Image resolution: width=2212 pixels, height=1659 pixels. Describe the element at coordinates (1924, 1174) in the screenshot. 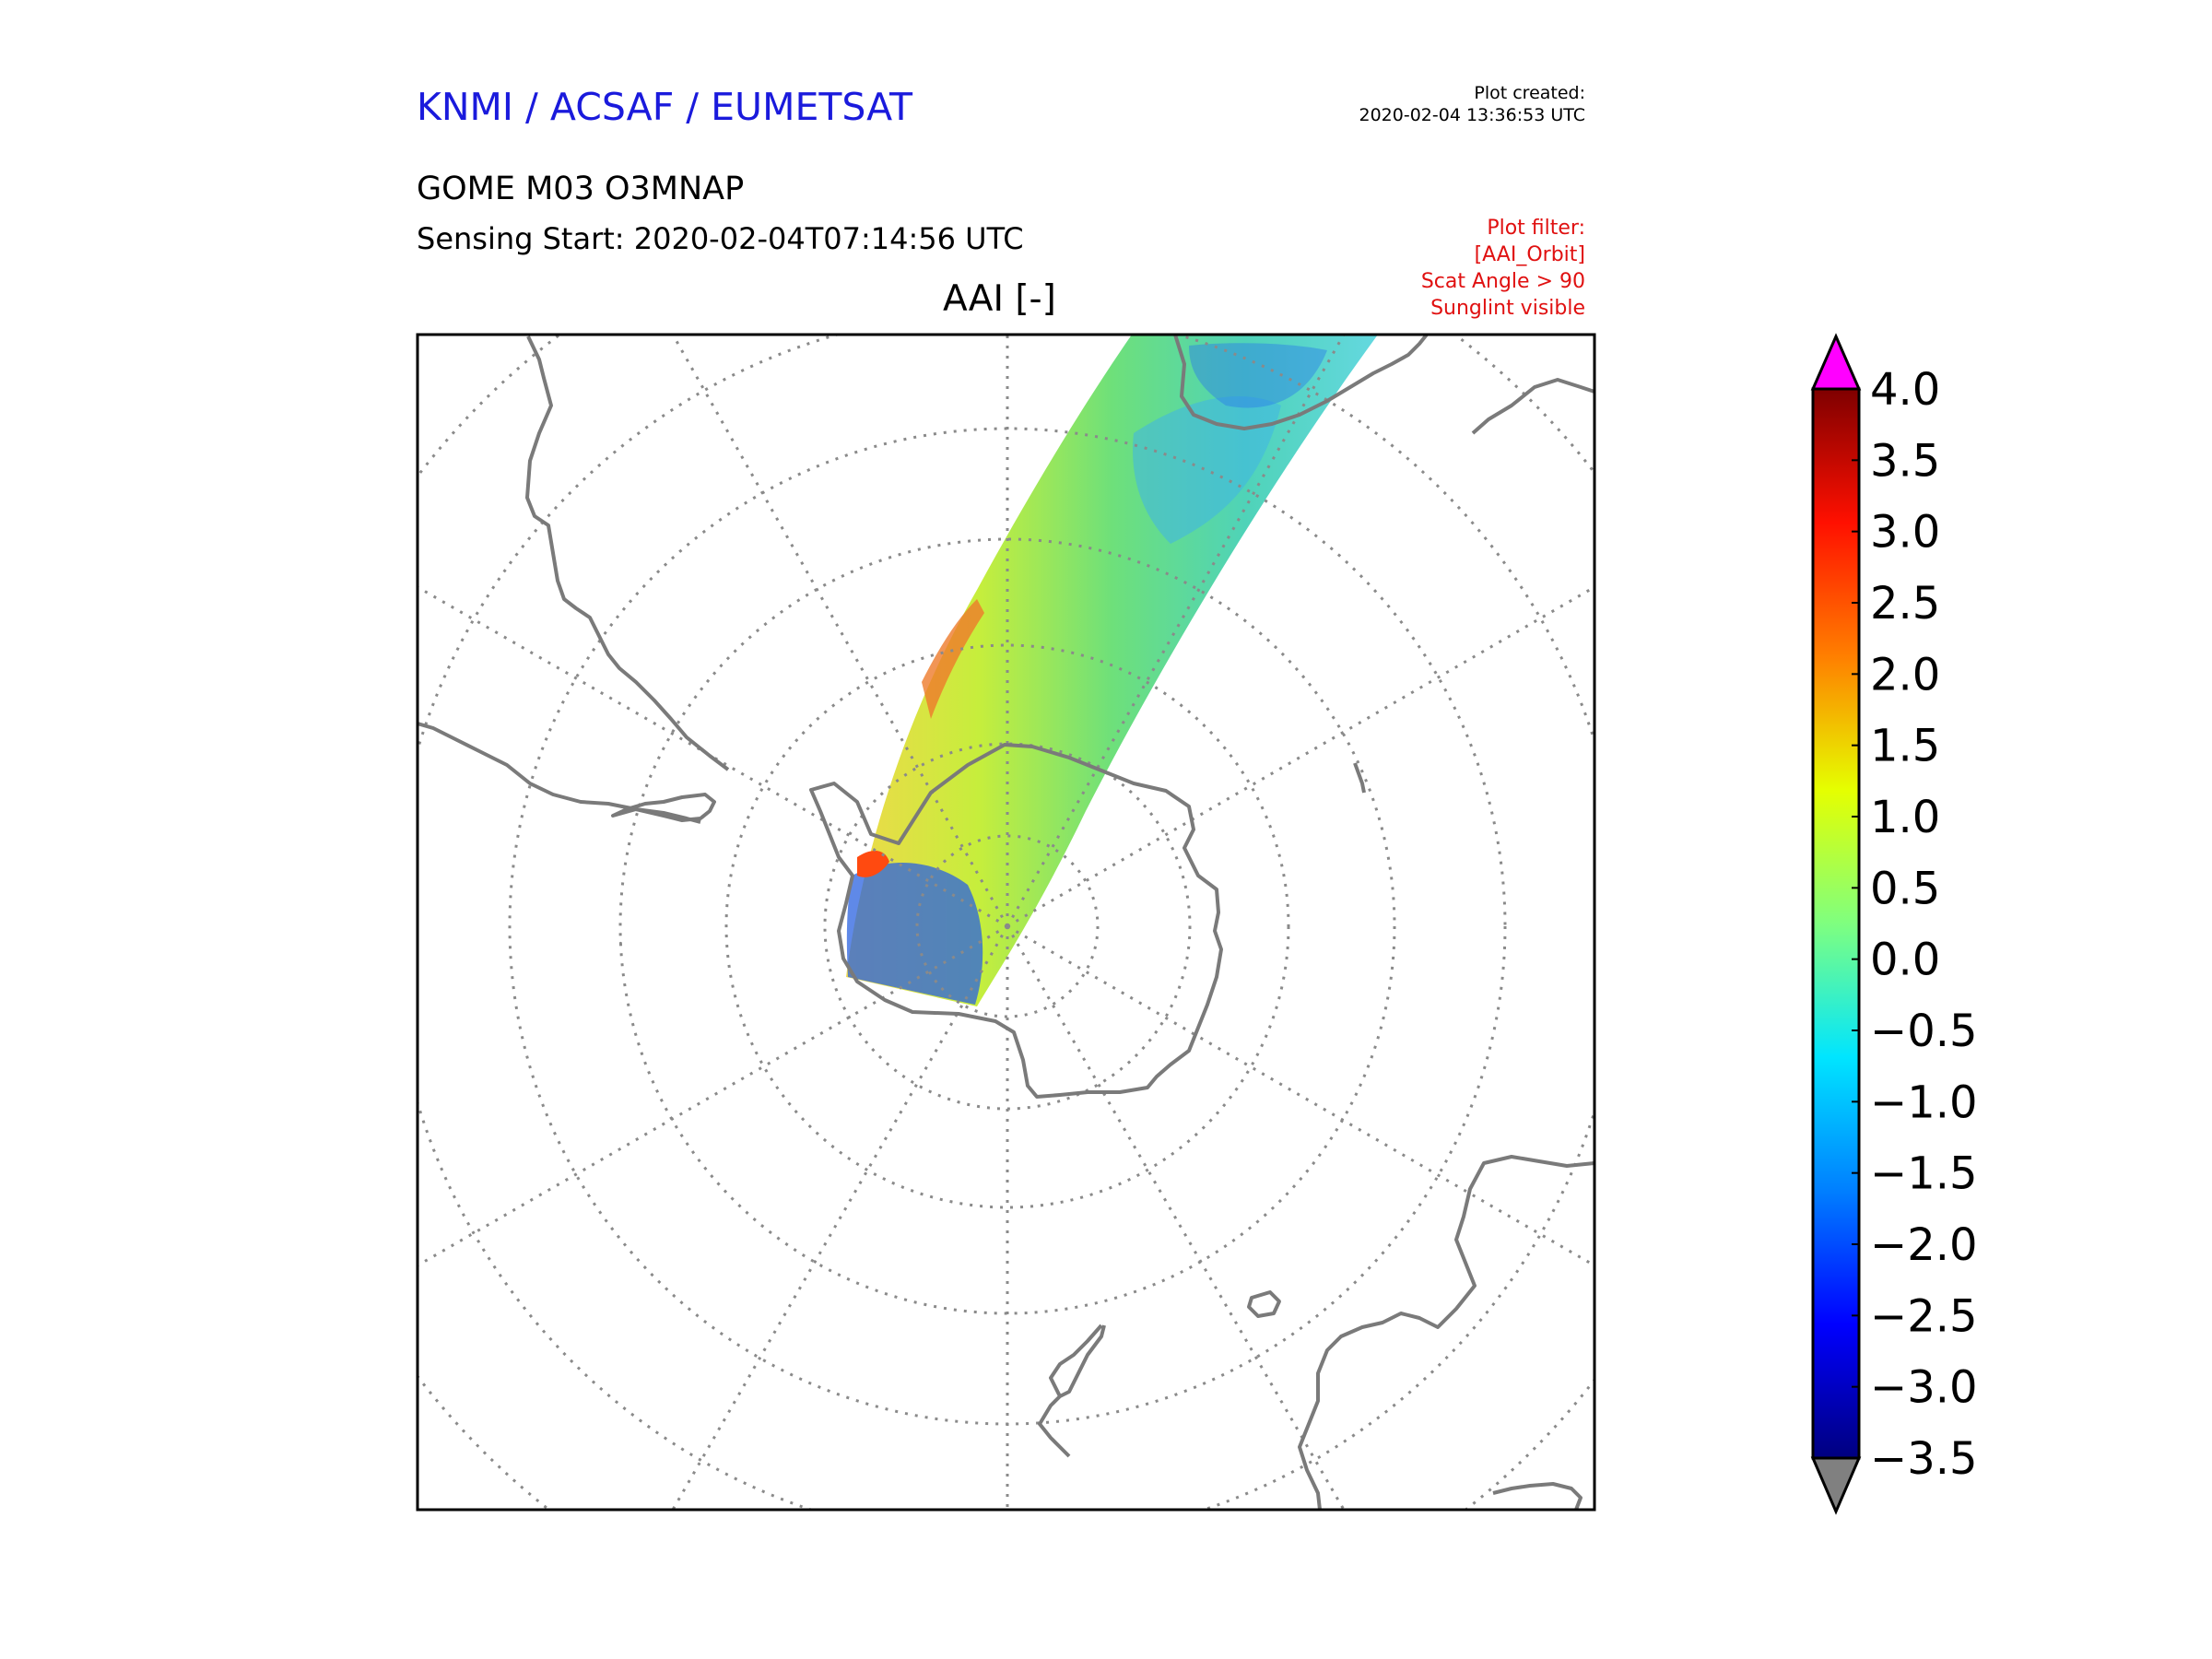

I see `colorbar-tick-label: −1.5` at that location.